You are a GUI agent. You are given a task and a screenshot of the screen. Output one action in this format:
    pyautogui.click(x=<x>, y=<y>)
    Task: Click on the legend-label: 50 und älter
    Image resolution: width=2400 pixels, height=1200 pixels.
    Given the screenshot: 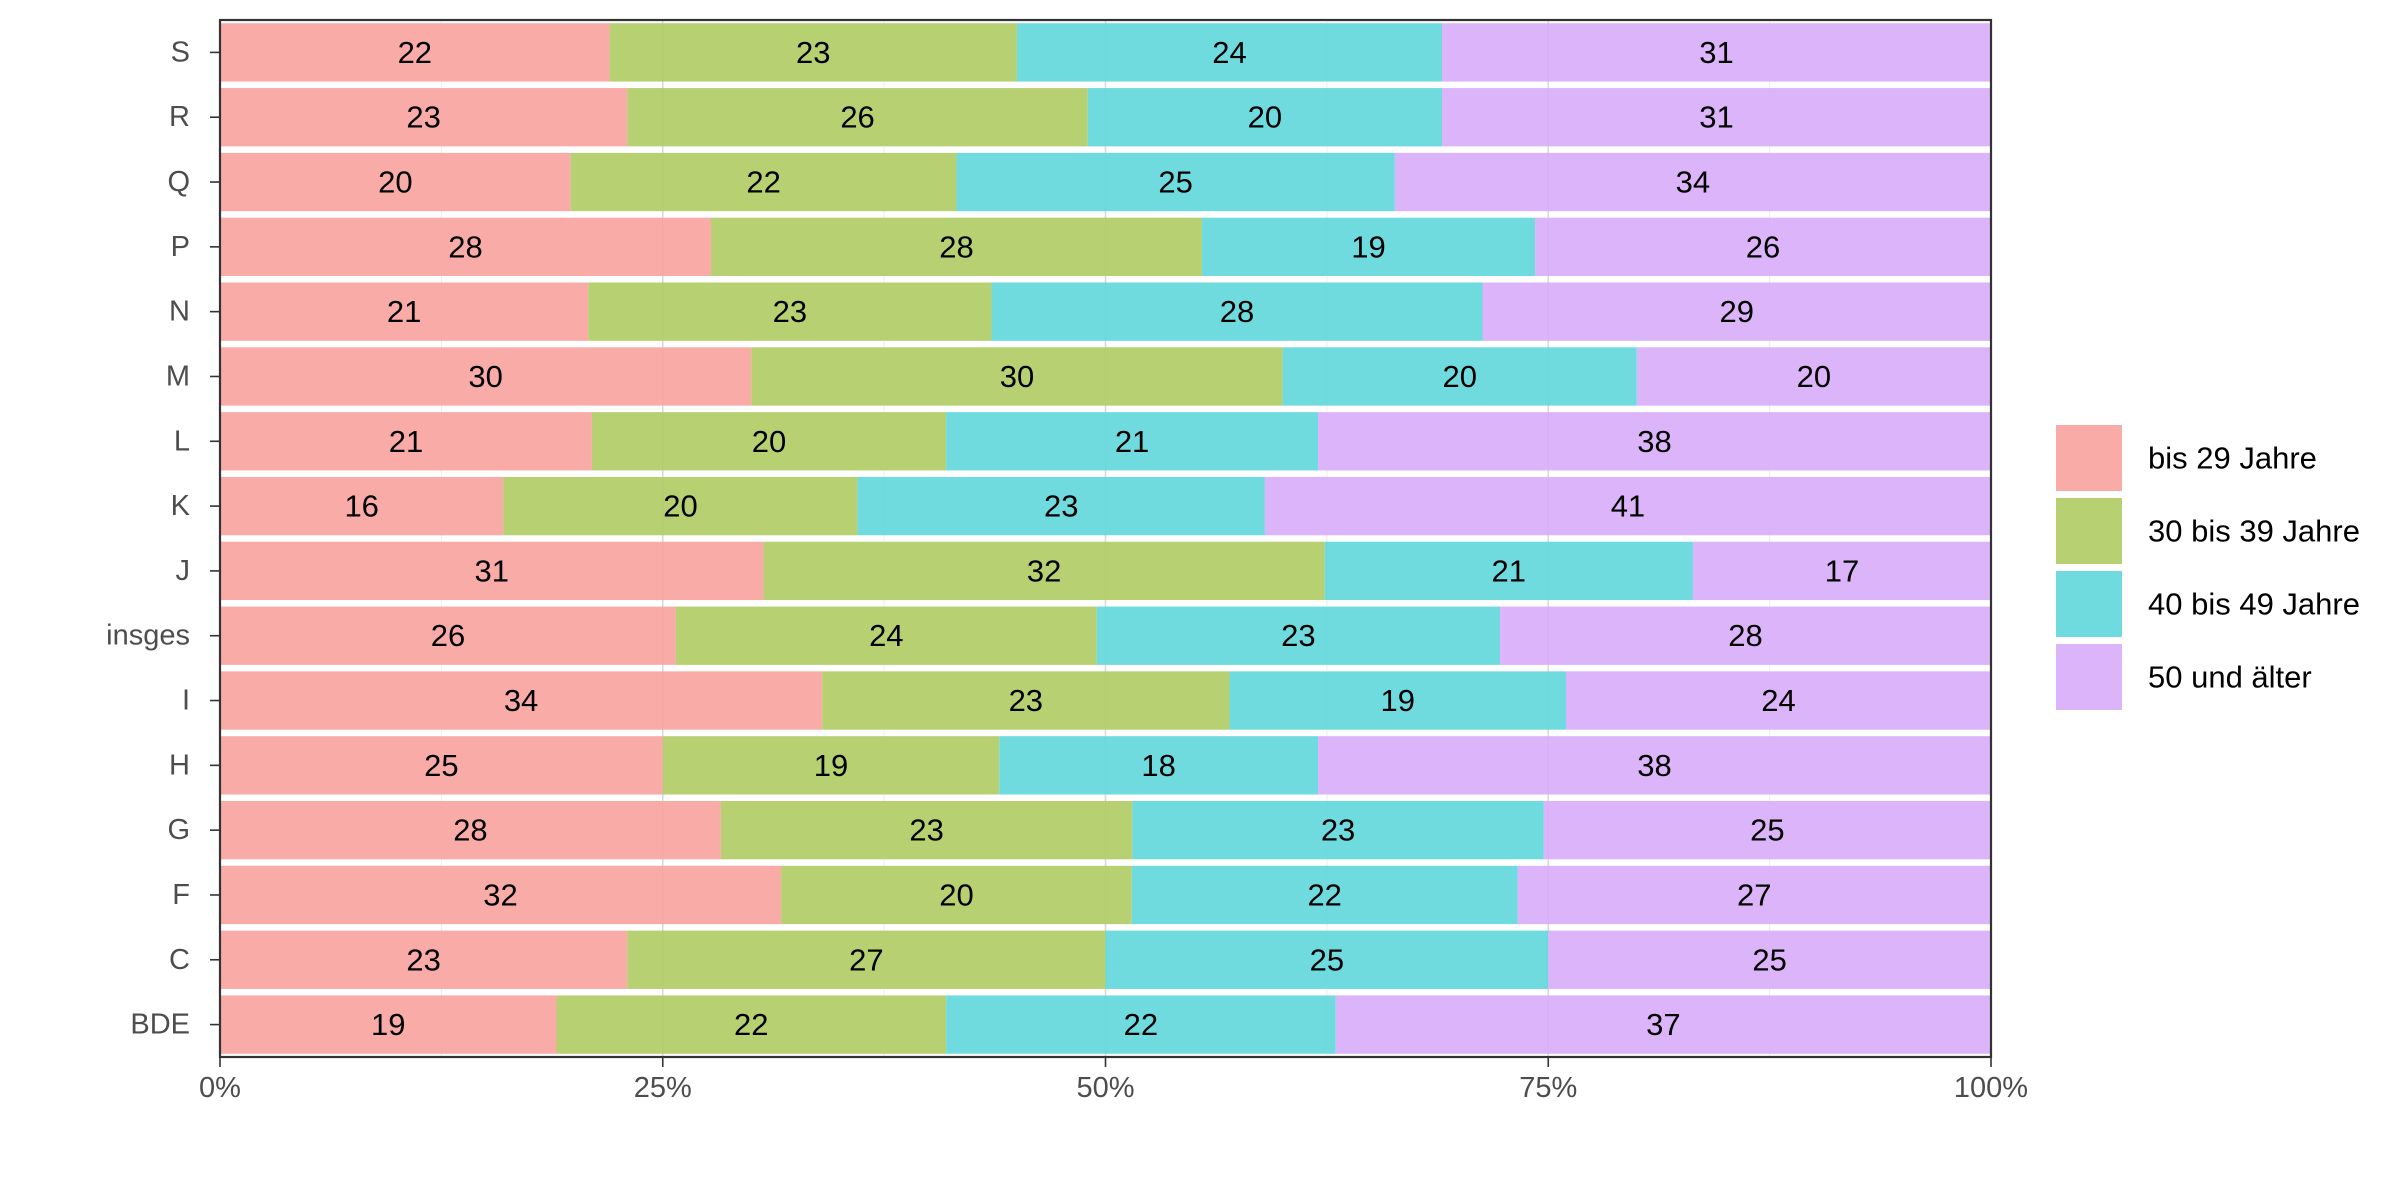 What is the action you would take?
    pyautogui.click(x=2230, y=677)
    